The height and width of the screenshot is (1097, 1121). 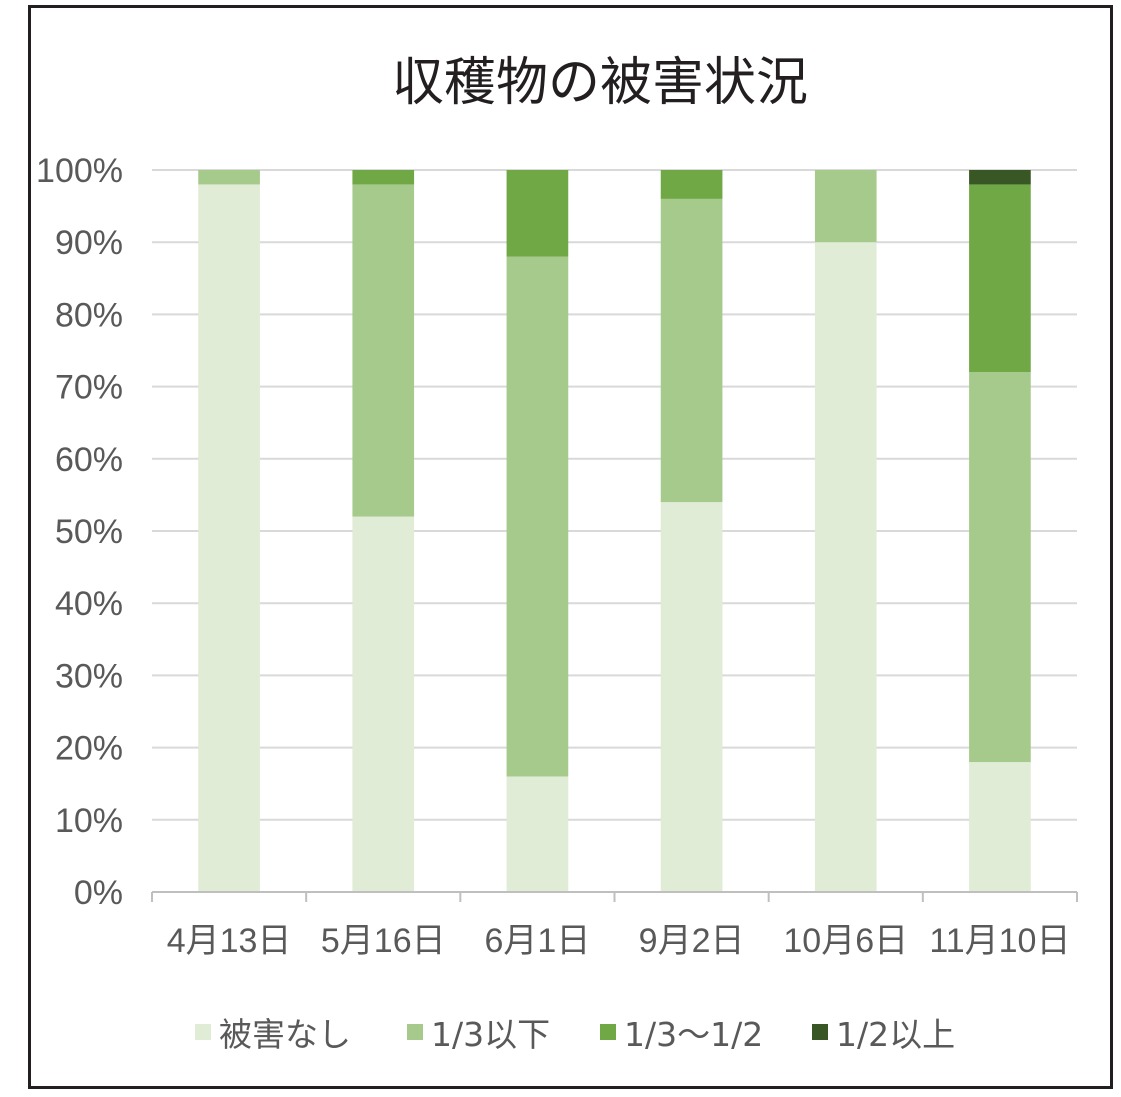 What do you see at coordinates (89, 749) in the screenshot?
I see `y-tick-label: 20%` at bounding box center [89, 749].